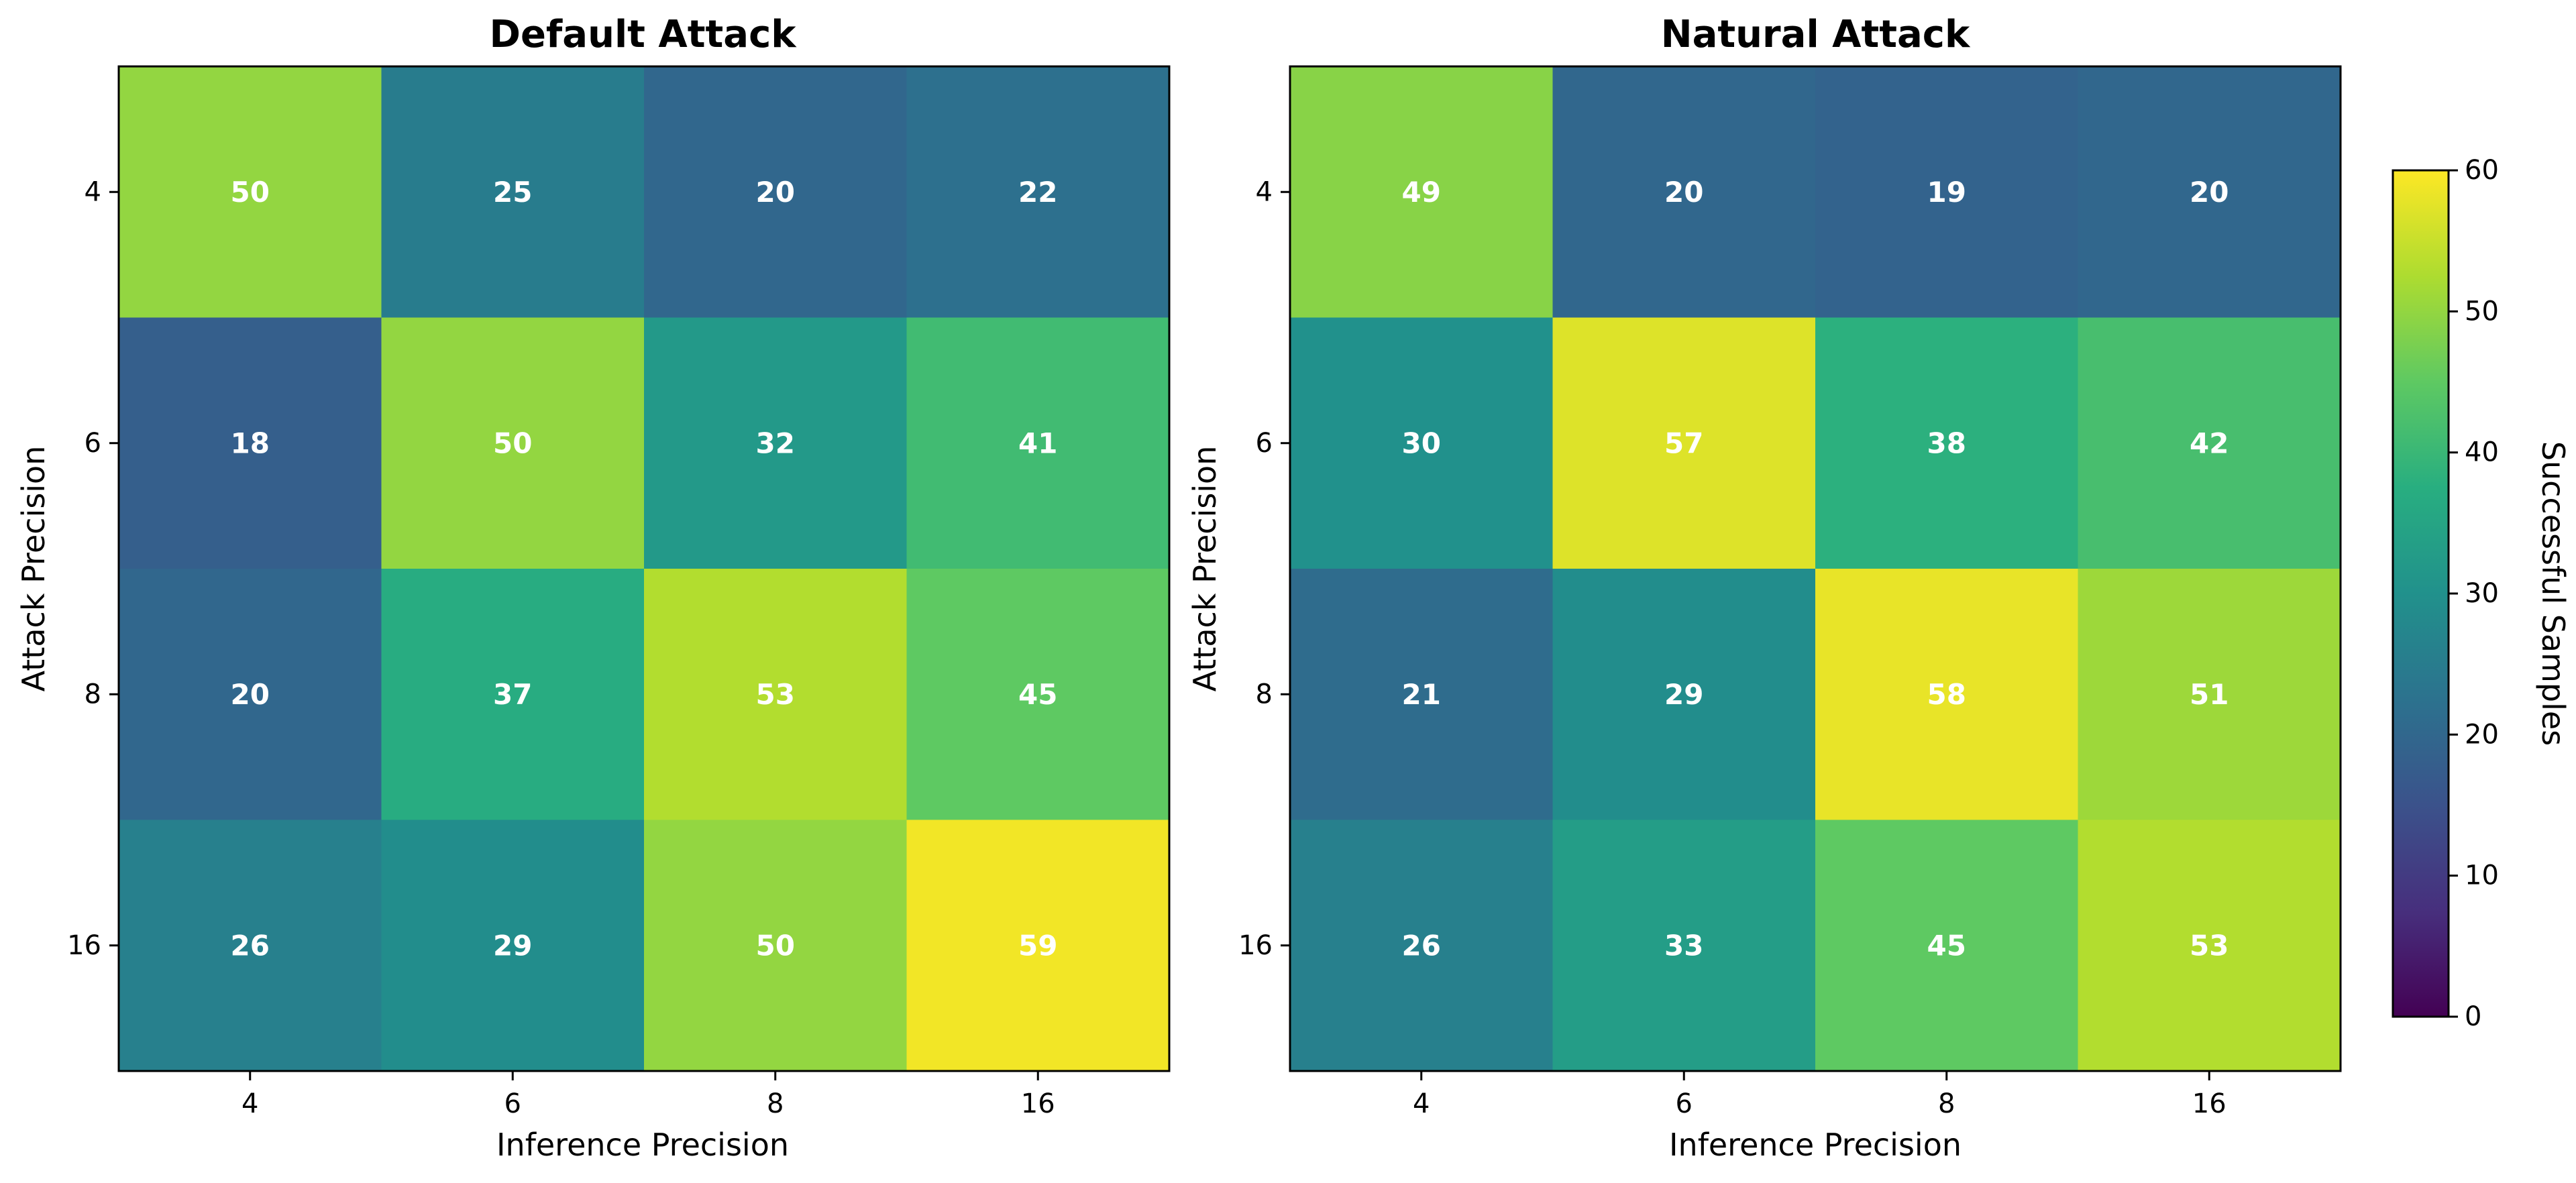 The height and width of the screenshot is (1183, 2576). I want to click on colorbar-tick-label: 40, so click(2482, 452).